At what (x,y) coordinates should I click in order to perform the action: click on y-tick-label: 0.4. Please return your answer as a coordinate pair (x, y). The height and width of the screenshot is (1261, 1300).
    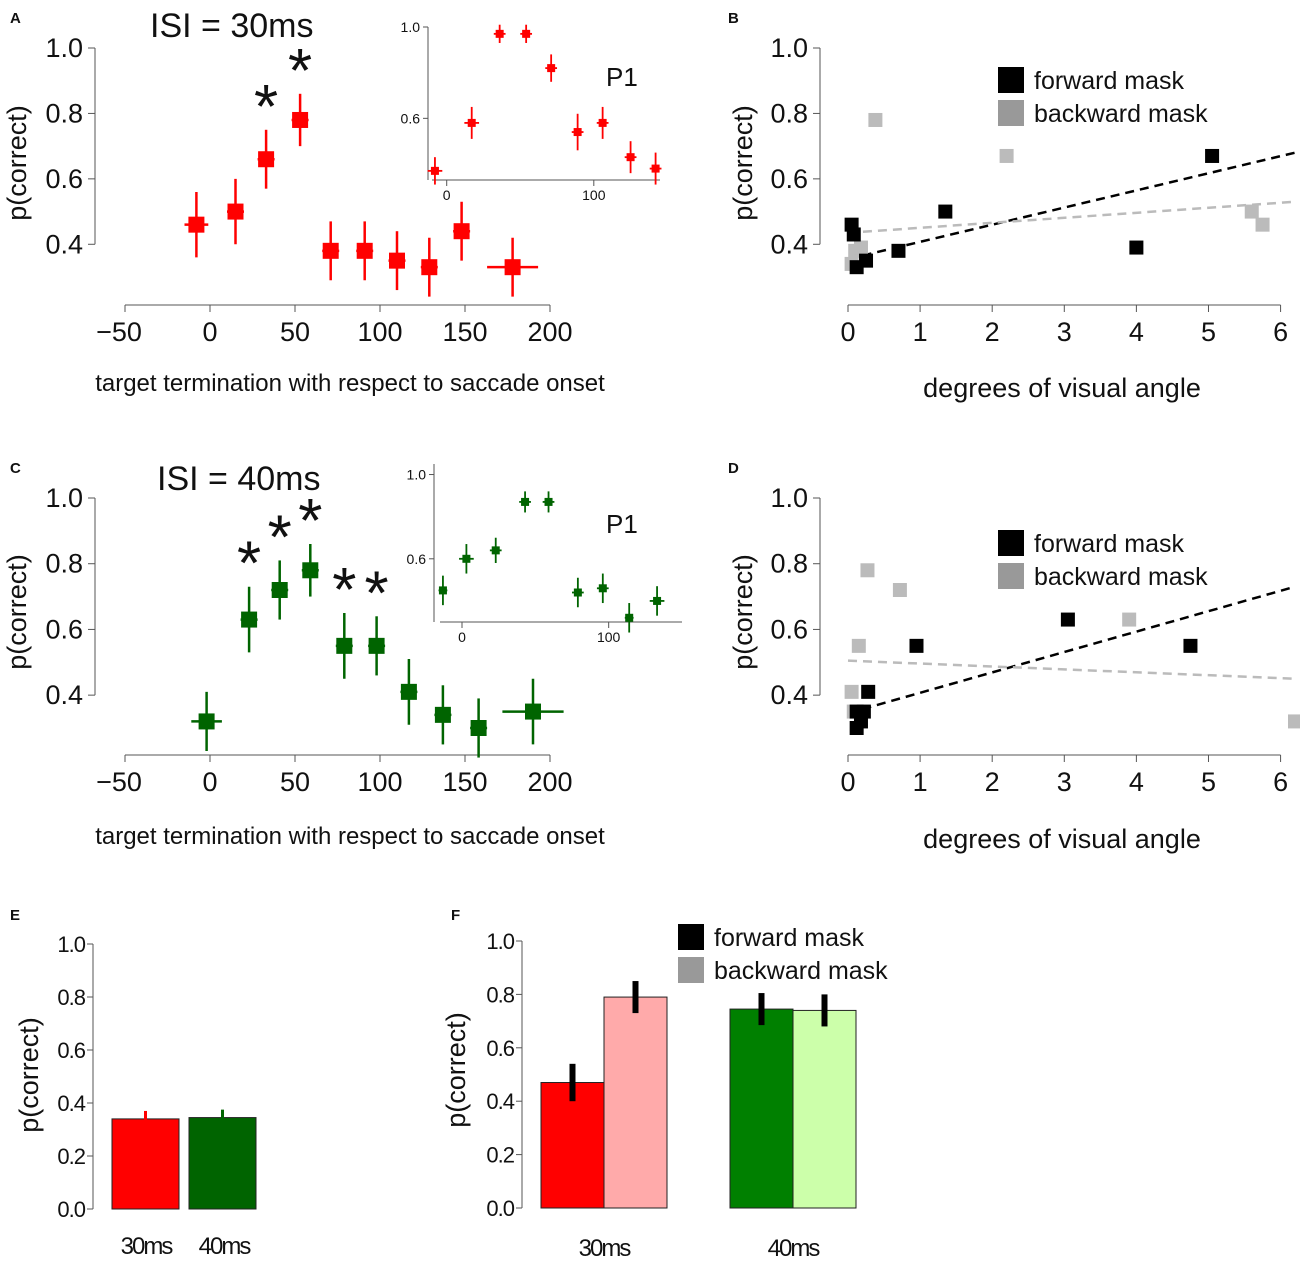
    Looking at the image, I should click on (64, 695).